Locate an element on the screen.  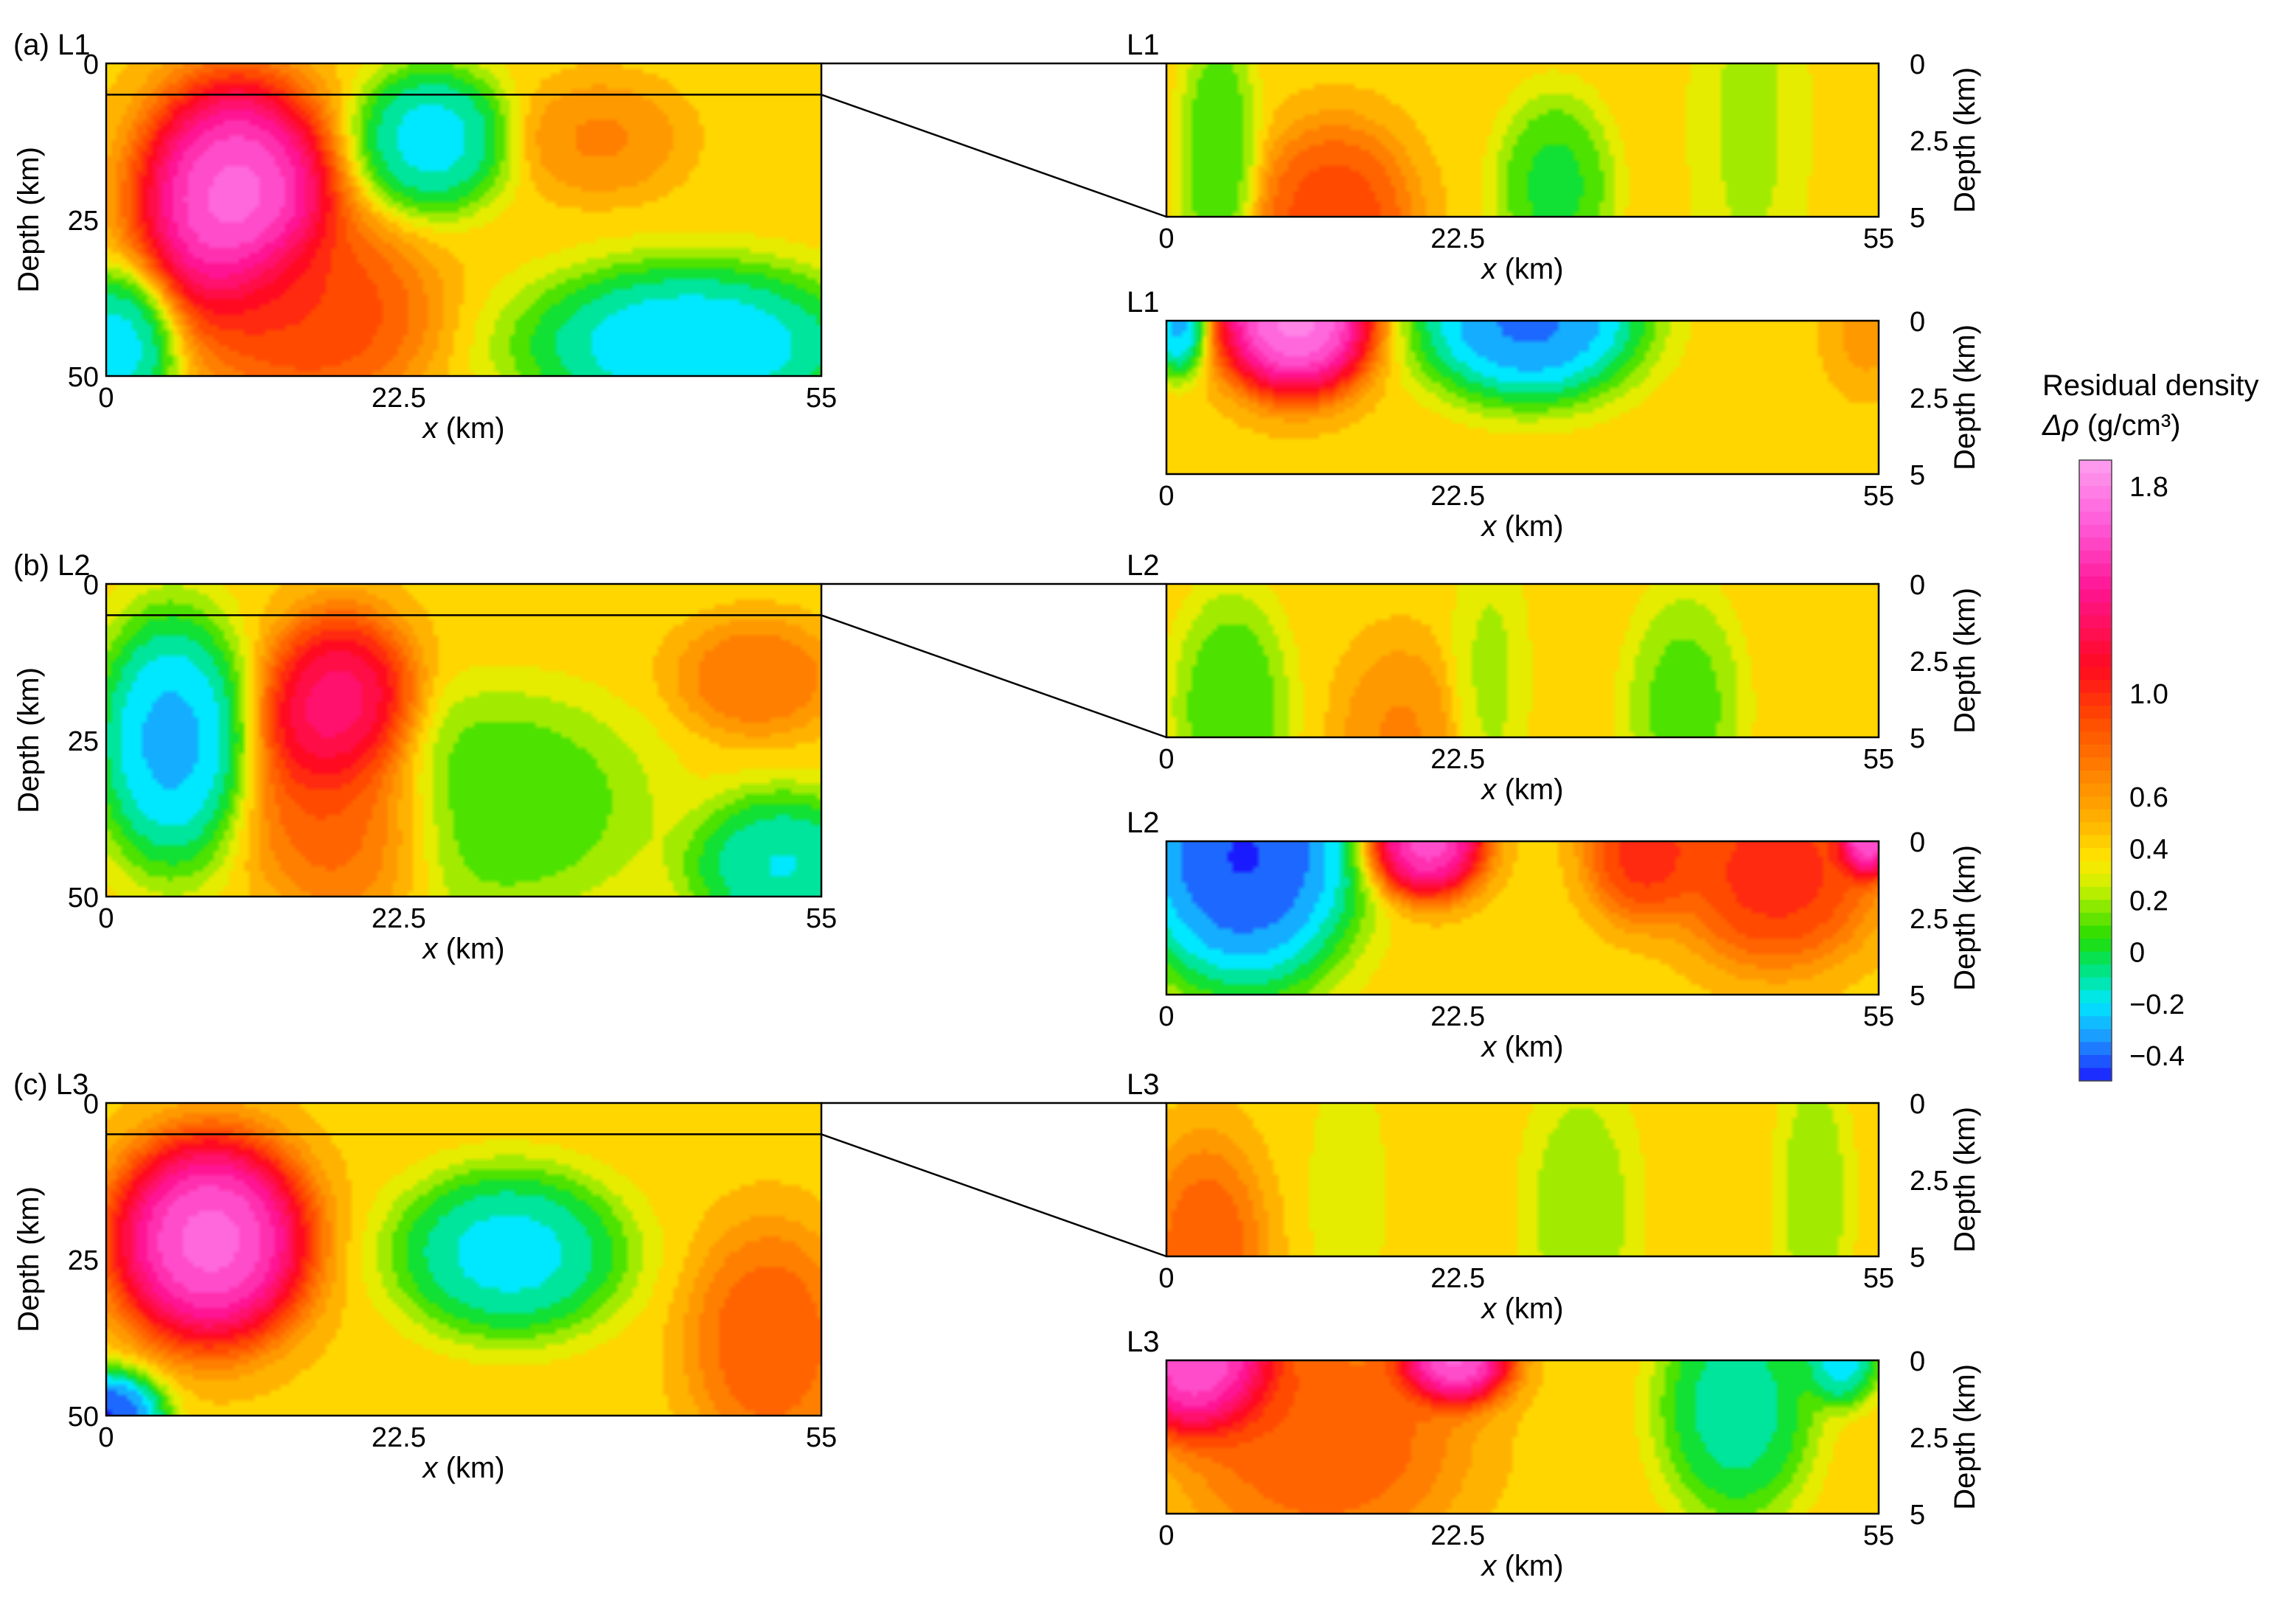
heatmap-panel-1: 0 22.5 55 x (km) 0 25 50 Depth (km) (a) L1 is located at coordinates (590, 237).